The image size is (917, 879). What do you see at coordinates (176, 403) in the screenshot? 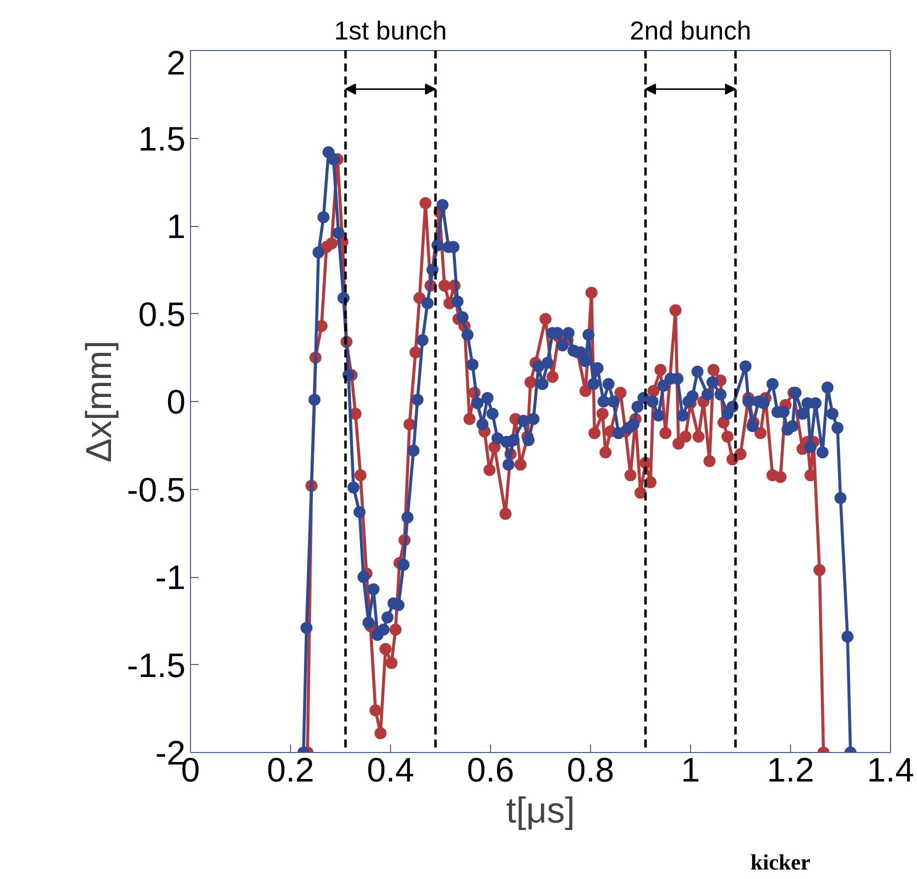
I see `y-tick-label: 0` at bounding box center [176, 403].